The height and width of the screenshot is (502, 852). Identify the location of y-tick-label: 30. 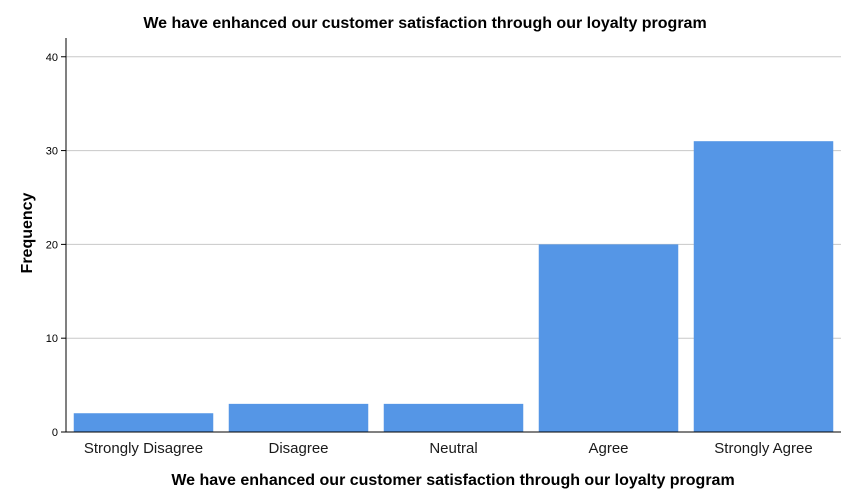
(52, 152).